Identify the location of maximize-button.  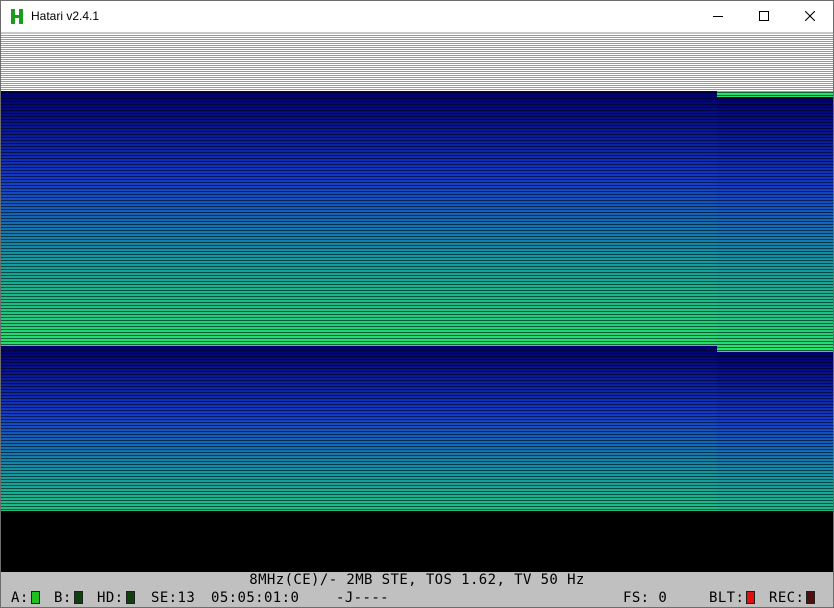
(764, 16).